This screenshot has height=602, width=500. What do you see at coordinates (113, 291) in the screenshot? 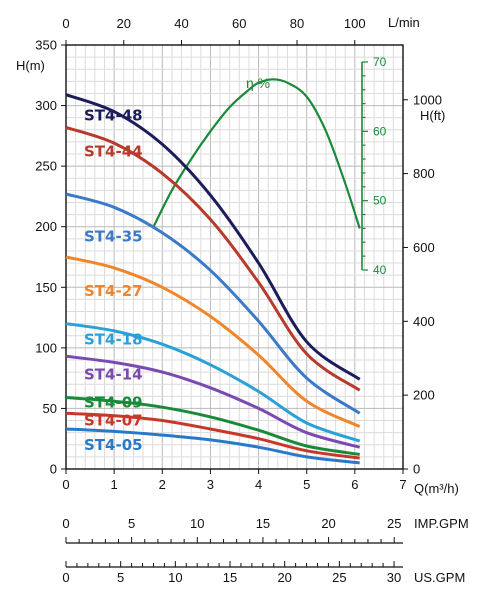
I see `series-label-st4-27: ST4-27` at bounding box center [113, 291].